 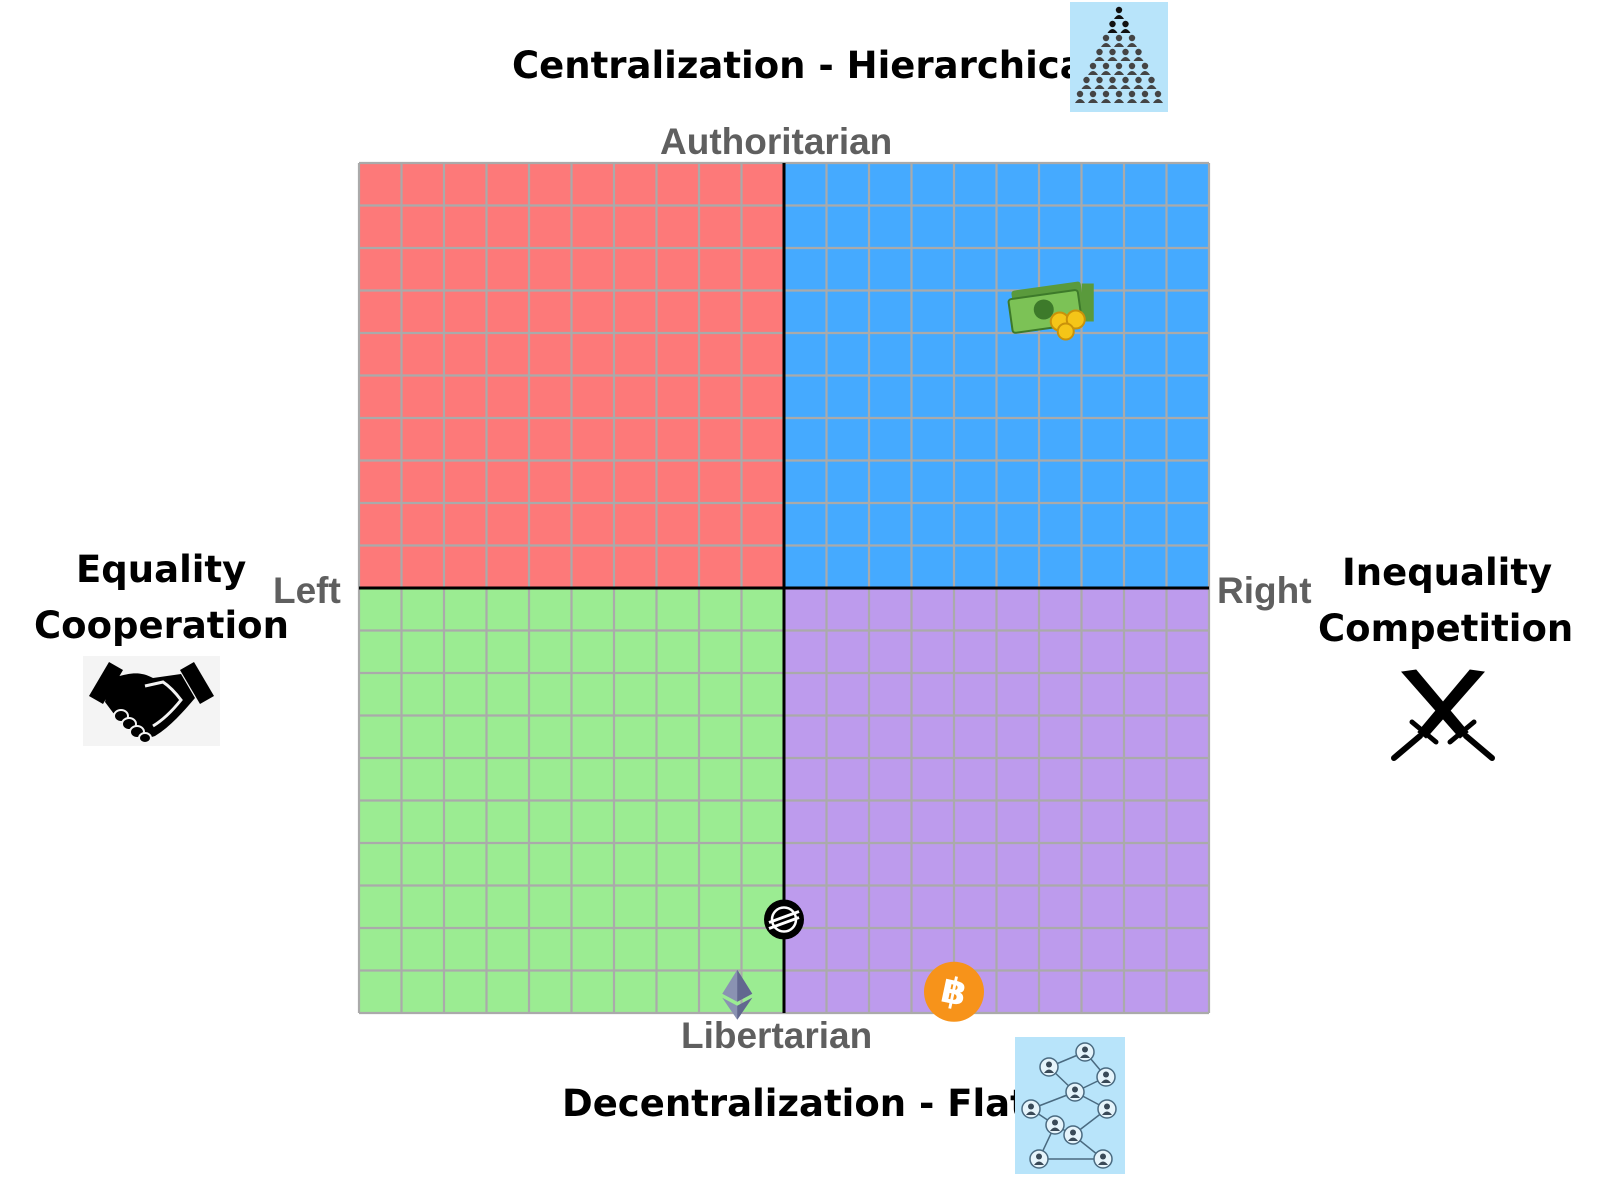 I want to click on left-axis-title-line1: Equality, so click(x=161, y=569).